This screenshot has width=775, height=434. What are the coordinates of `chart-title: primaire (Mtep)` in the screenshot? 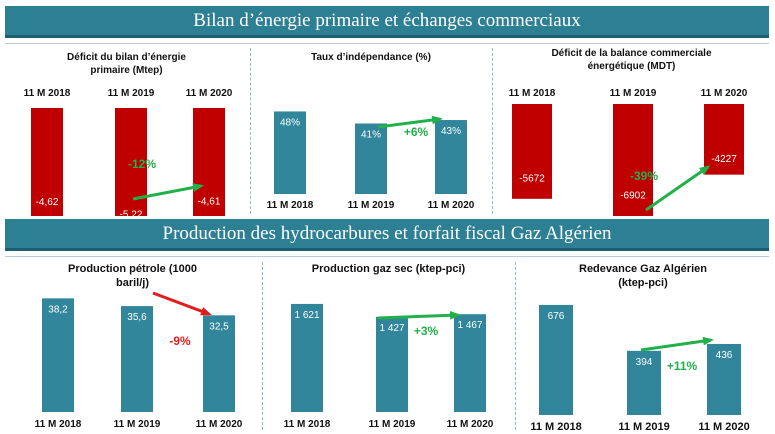 It's located at (126, 70).